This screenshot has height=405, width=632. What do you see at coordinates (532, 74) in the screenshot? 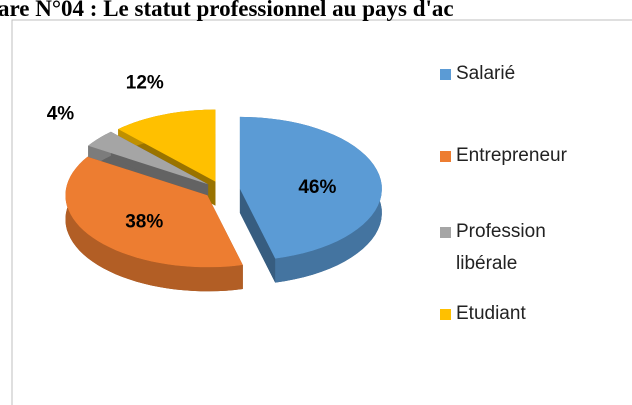
I see `legend-item: Salarié` at bounding box center [532, 74].